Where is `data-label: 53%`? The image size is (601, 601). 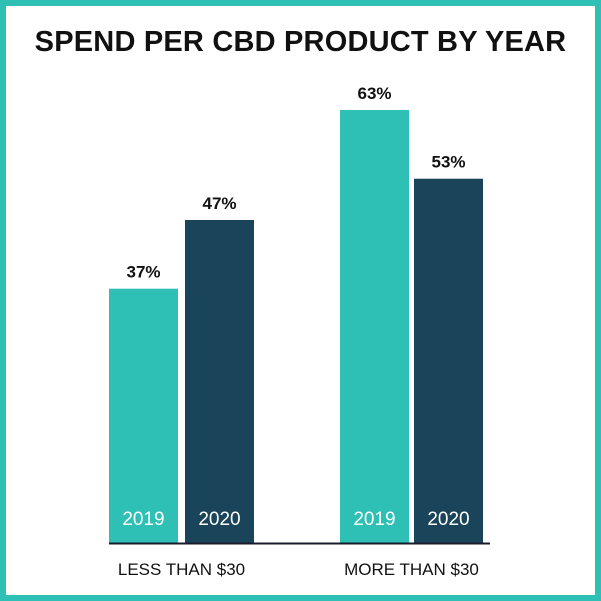 data-label: 53% is located at coordinates (448, 162).